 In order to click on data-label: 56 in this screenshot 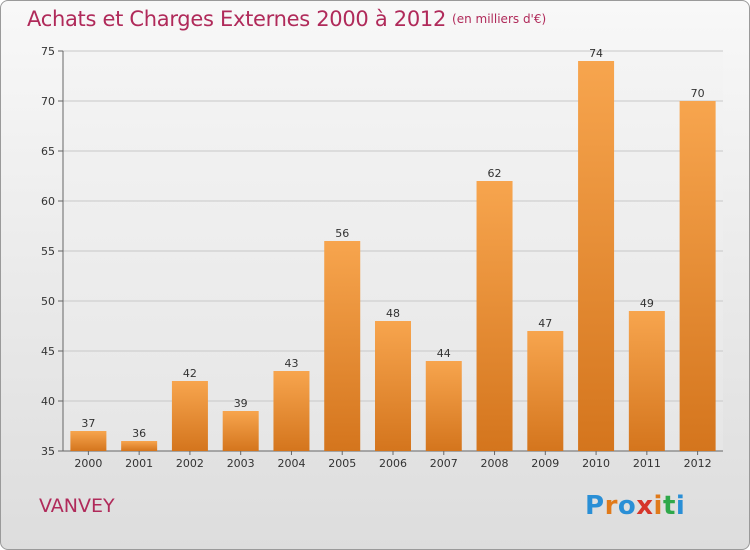, I will do `click(342, 233)`.